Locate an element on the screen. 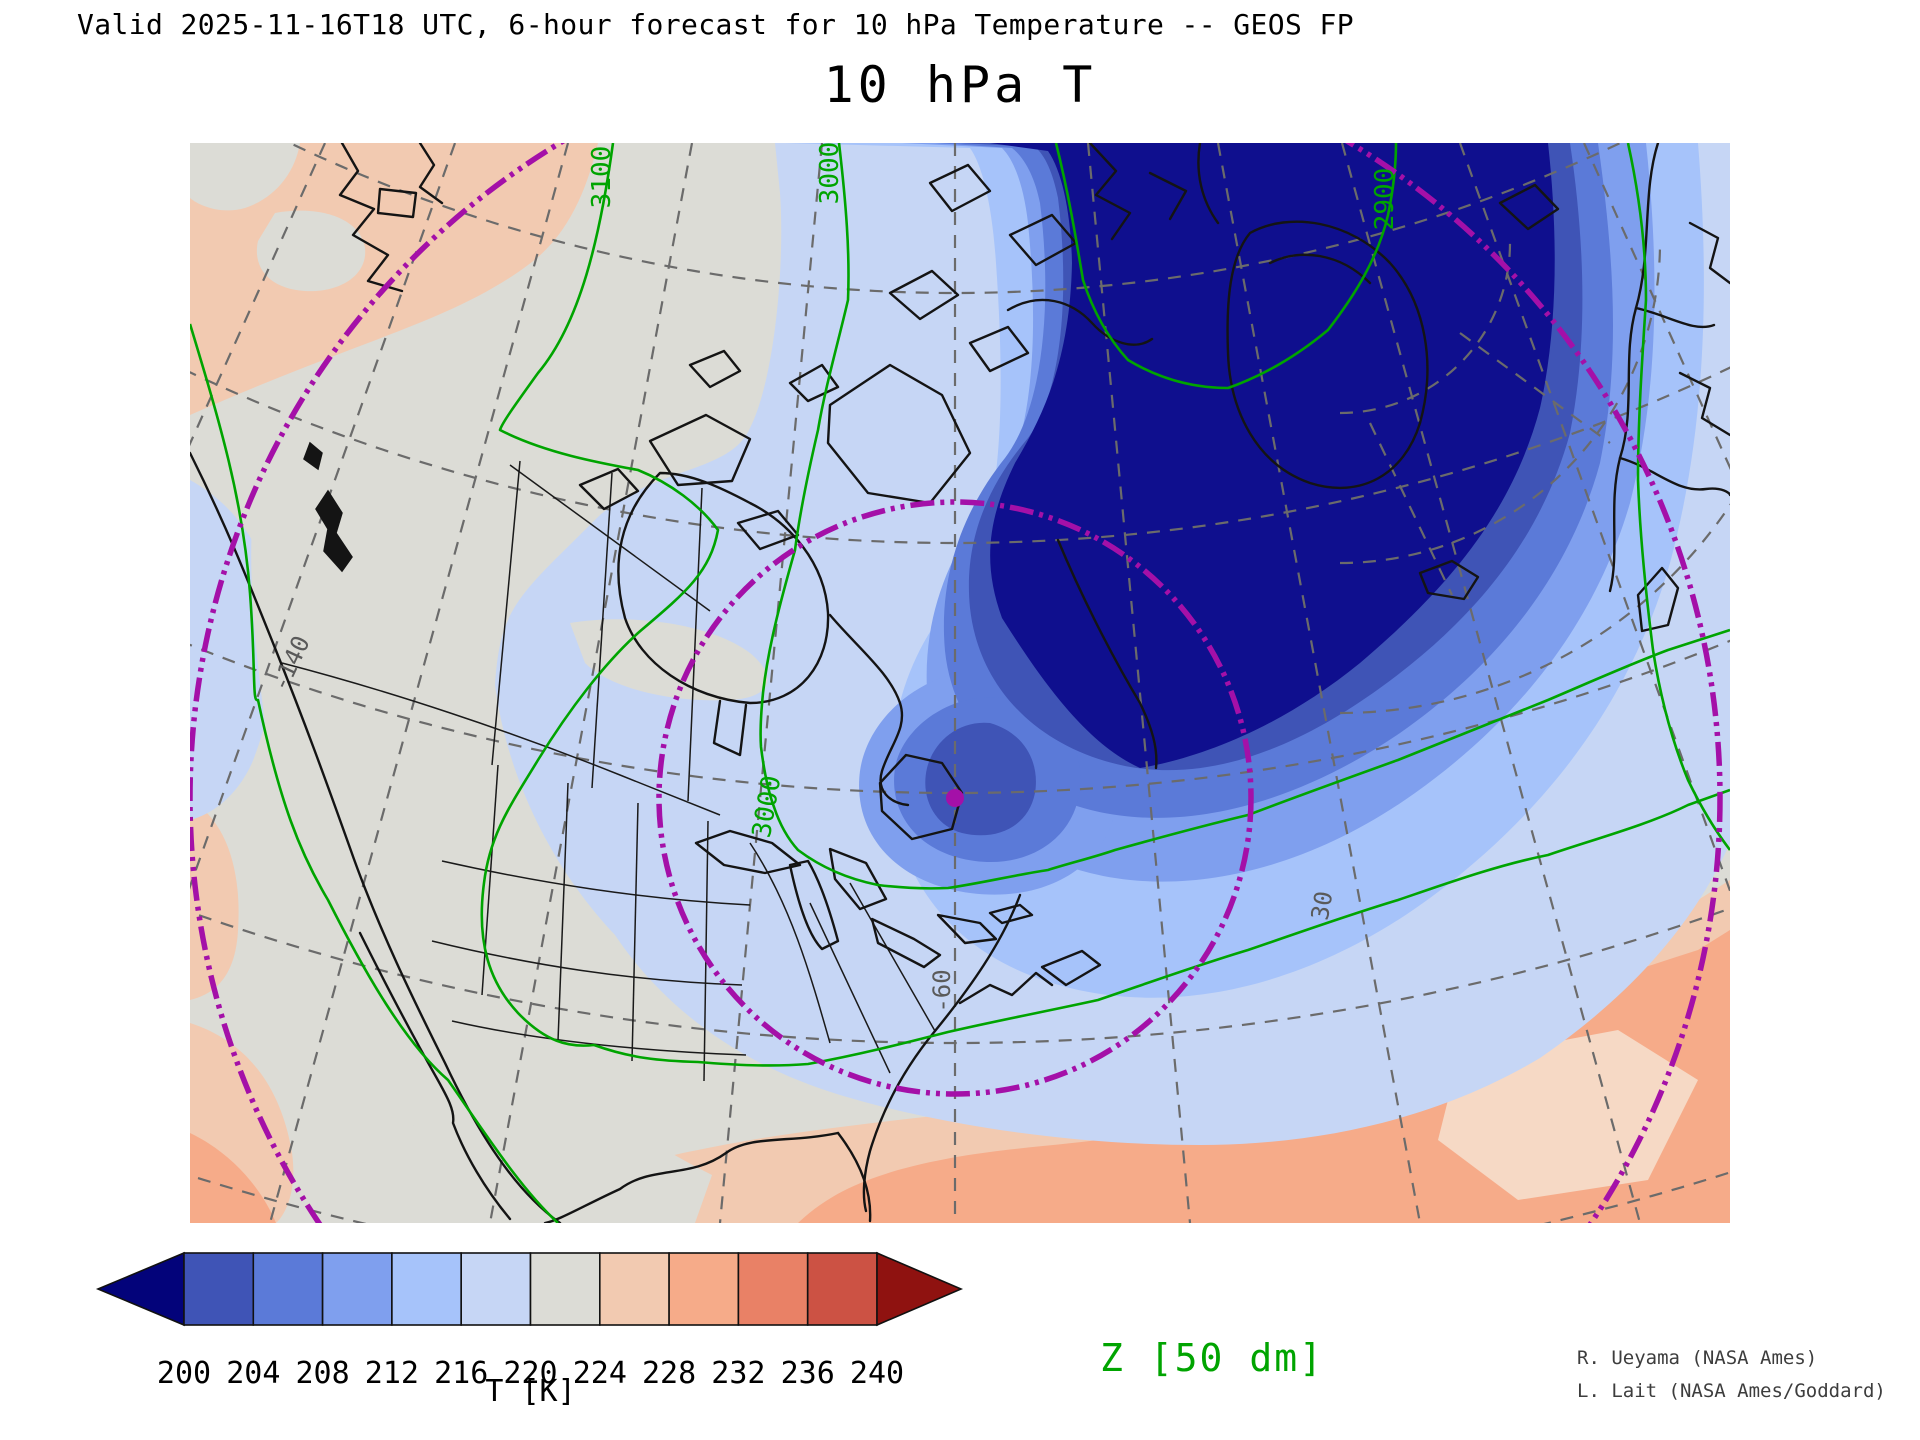 This screenshot has height=1440, width=1920. colorbar-tick-label: 212 is located at coordinates (392, 1373).